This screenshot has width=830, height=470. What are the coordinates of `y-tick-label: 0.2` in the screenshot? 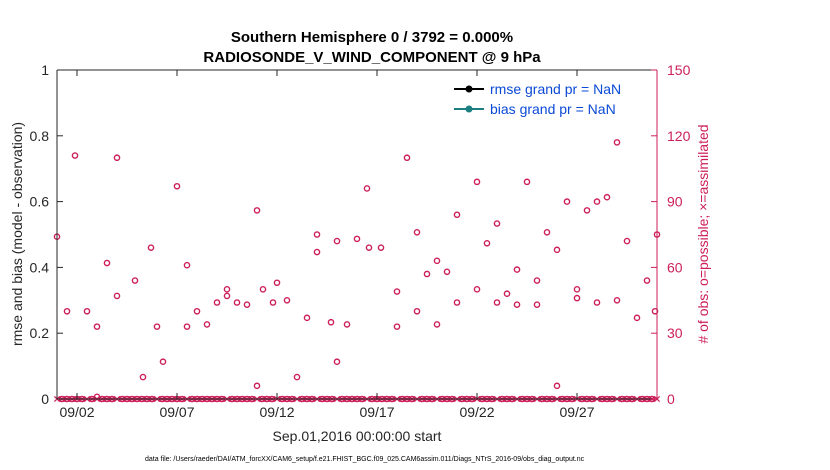 It's located at (40, 333).